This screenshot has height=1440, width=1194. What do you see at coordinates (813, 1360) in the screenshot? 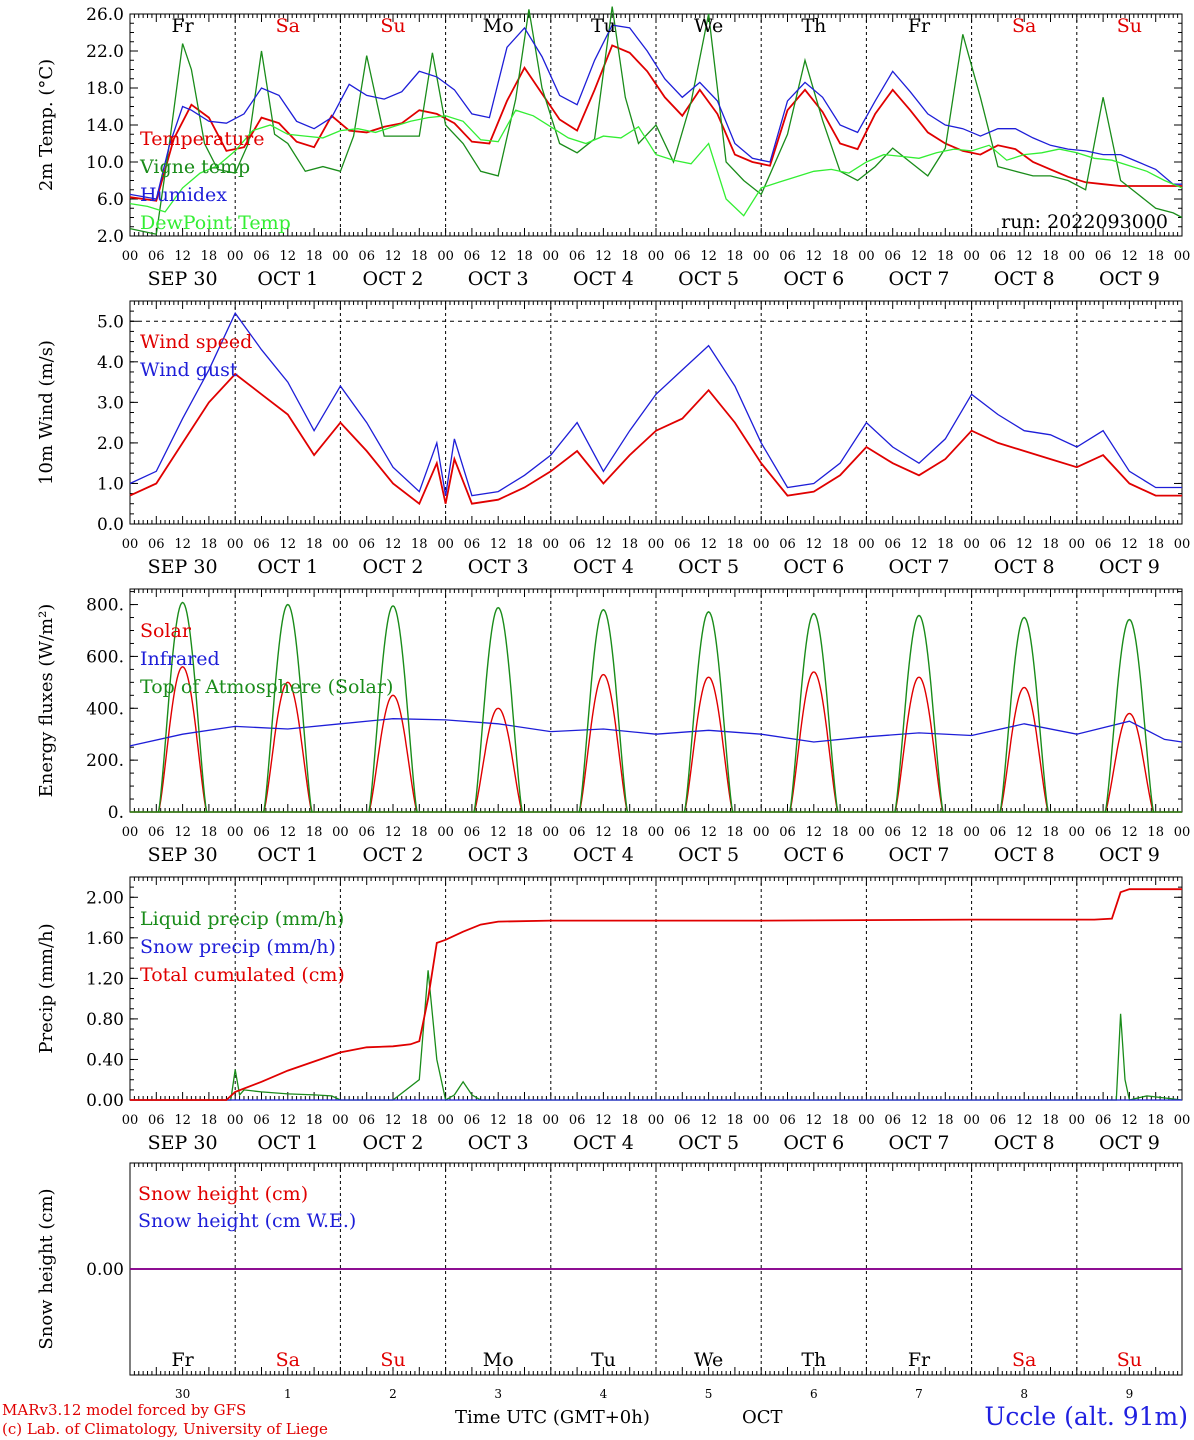
I see `day-of-week-label: Th` at bounding box center [813, 1360].